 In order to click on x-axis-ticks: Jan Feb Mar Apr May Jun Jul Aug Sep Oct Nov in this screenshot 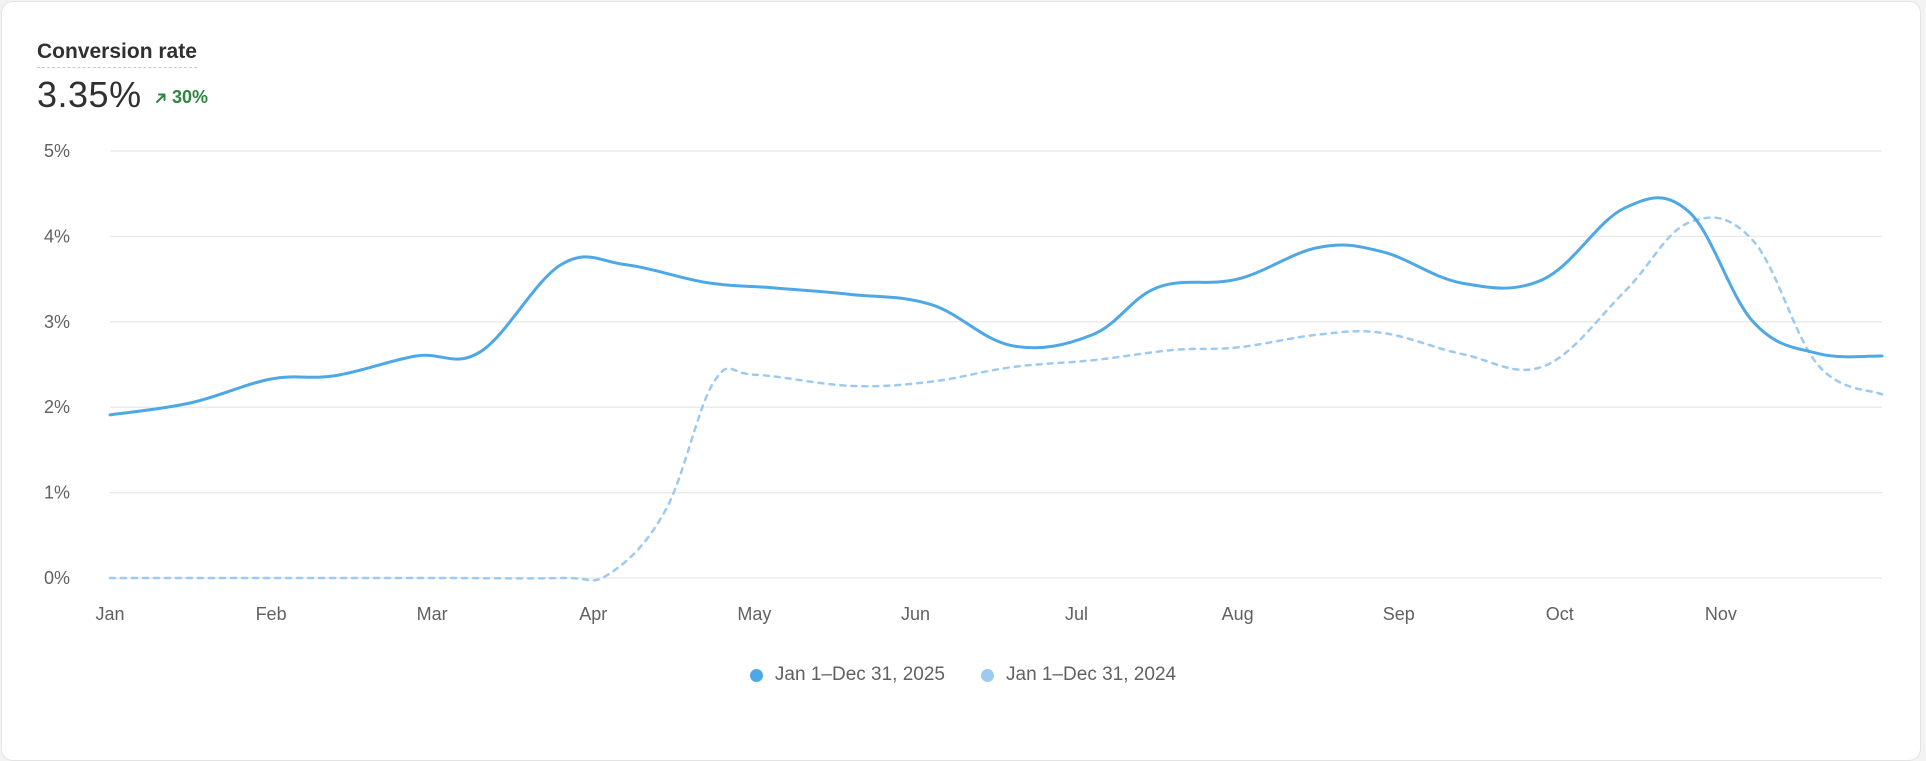, I will do `click(915, 614)`.